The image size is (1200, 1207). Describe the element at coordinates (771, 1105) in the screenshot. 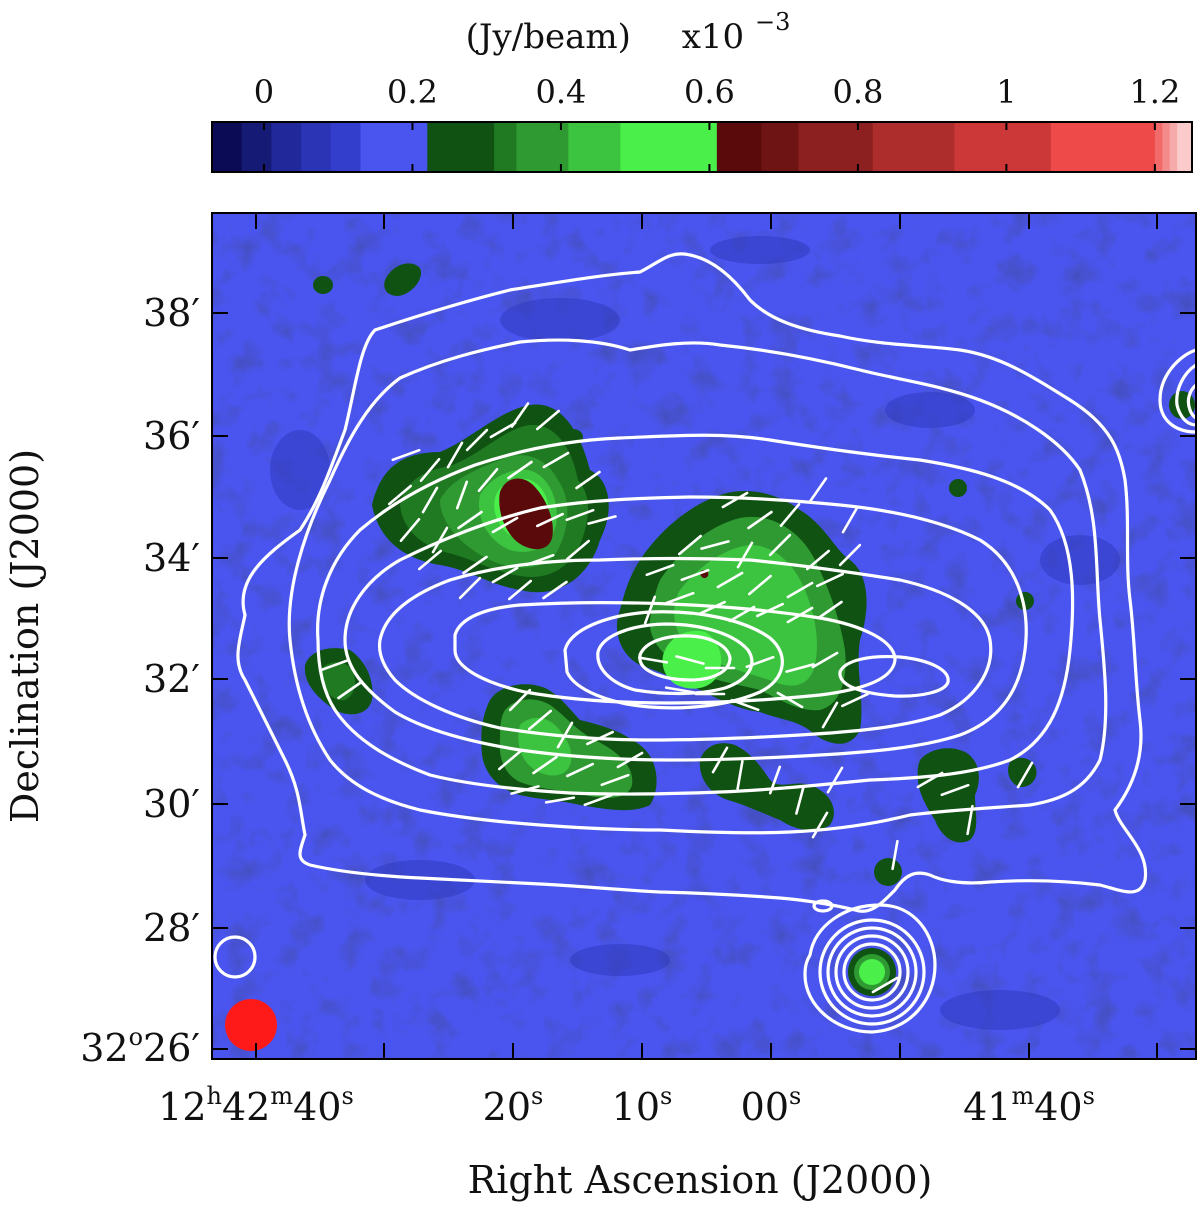

I see `x-tick-label: 00s` at that location.